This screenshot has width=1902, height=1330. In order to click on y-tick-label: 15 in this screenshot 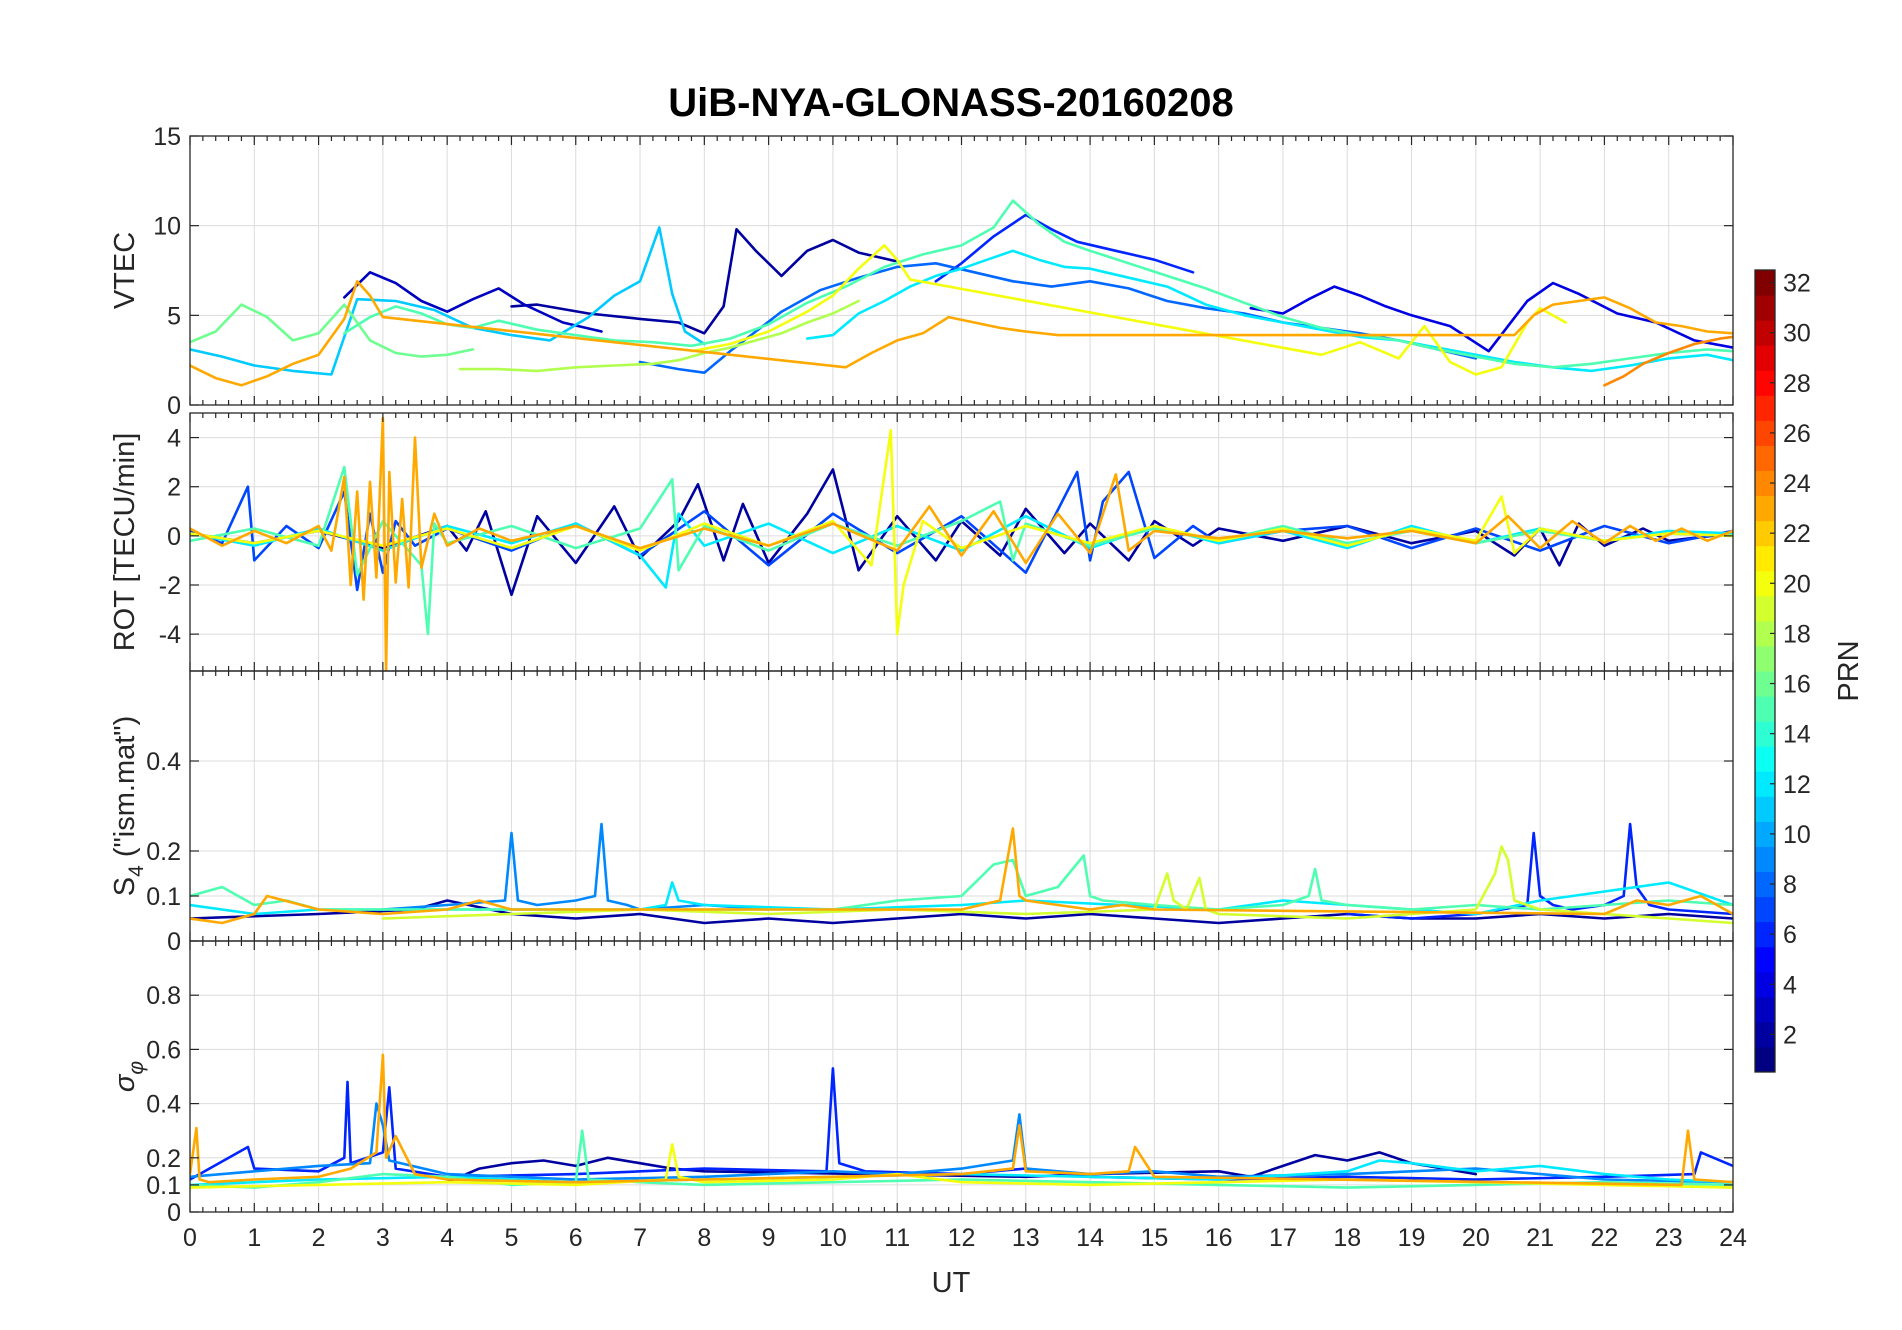, I will do `click(167, 137)`.